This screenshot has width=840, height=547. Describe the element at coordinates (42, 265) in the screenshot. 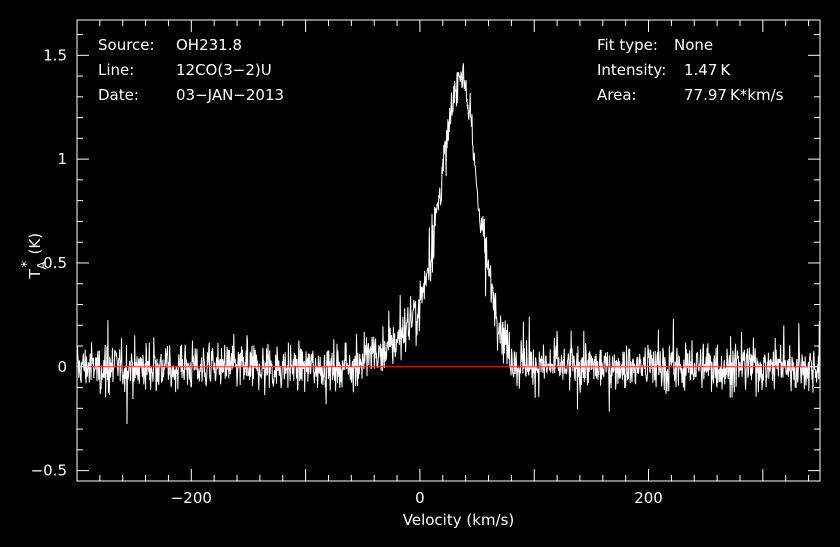

I see `y-axis-label-sub: A` at that location.